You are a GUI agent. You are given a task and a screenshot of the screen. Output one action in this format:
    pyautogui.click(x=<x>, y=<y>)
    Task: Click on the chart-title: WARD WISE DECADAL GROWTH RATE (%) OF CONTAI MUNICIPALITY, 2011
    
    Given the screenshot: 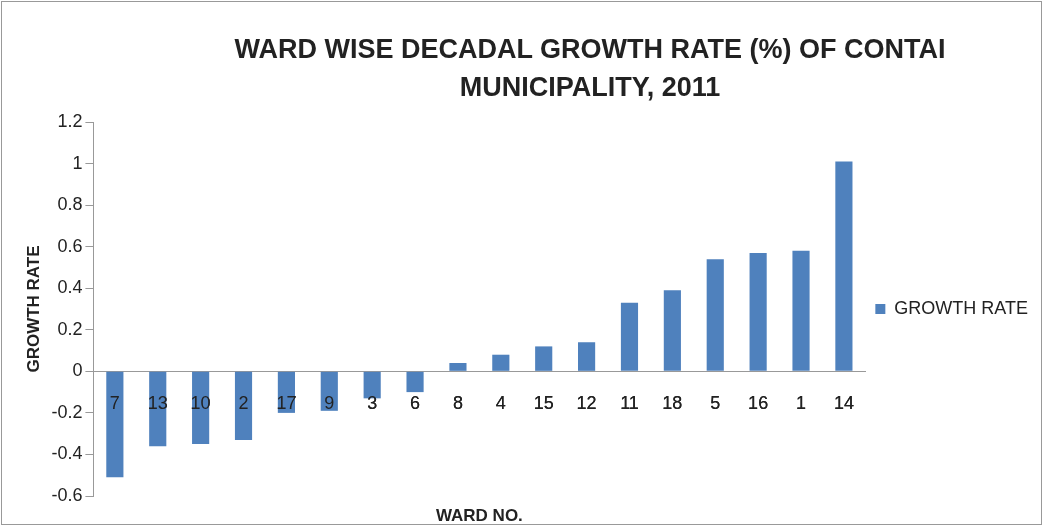 What is the action you would take?
    pyautogui.click(x=590, y=68)
    